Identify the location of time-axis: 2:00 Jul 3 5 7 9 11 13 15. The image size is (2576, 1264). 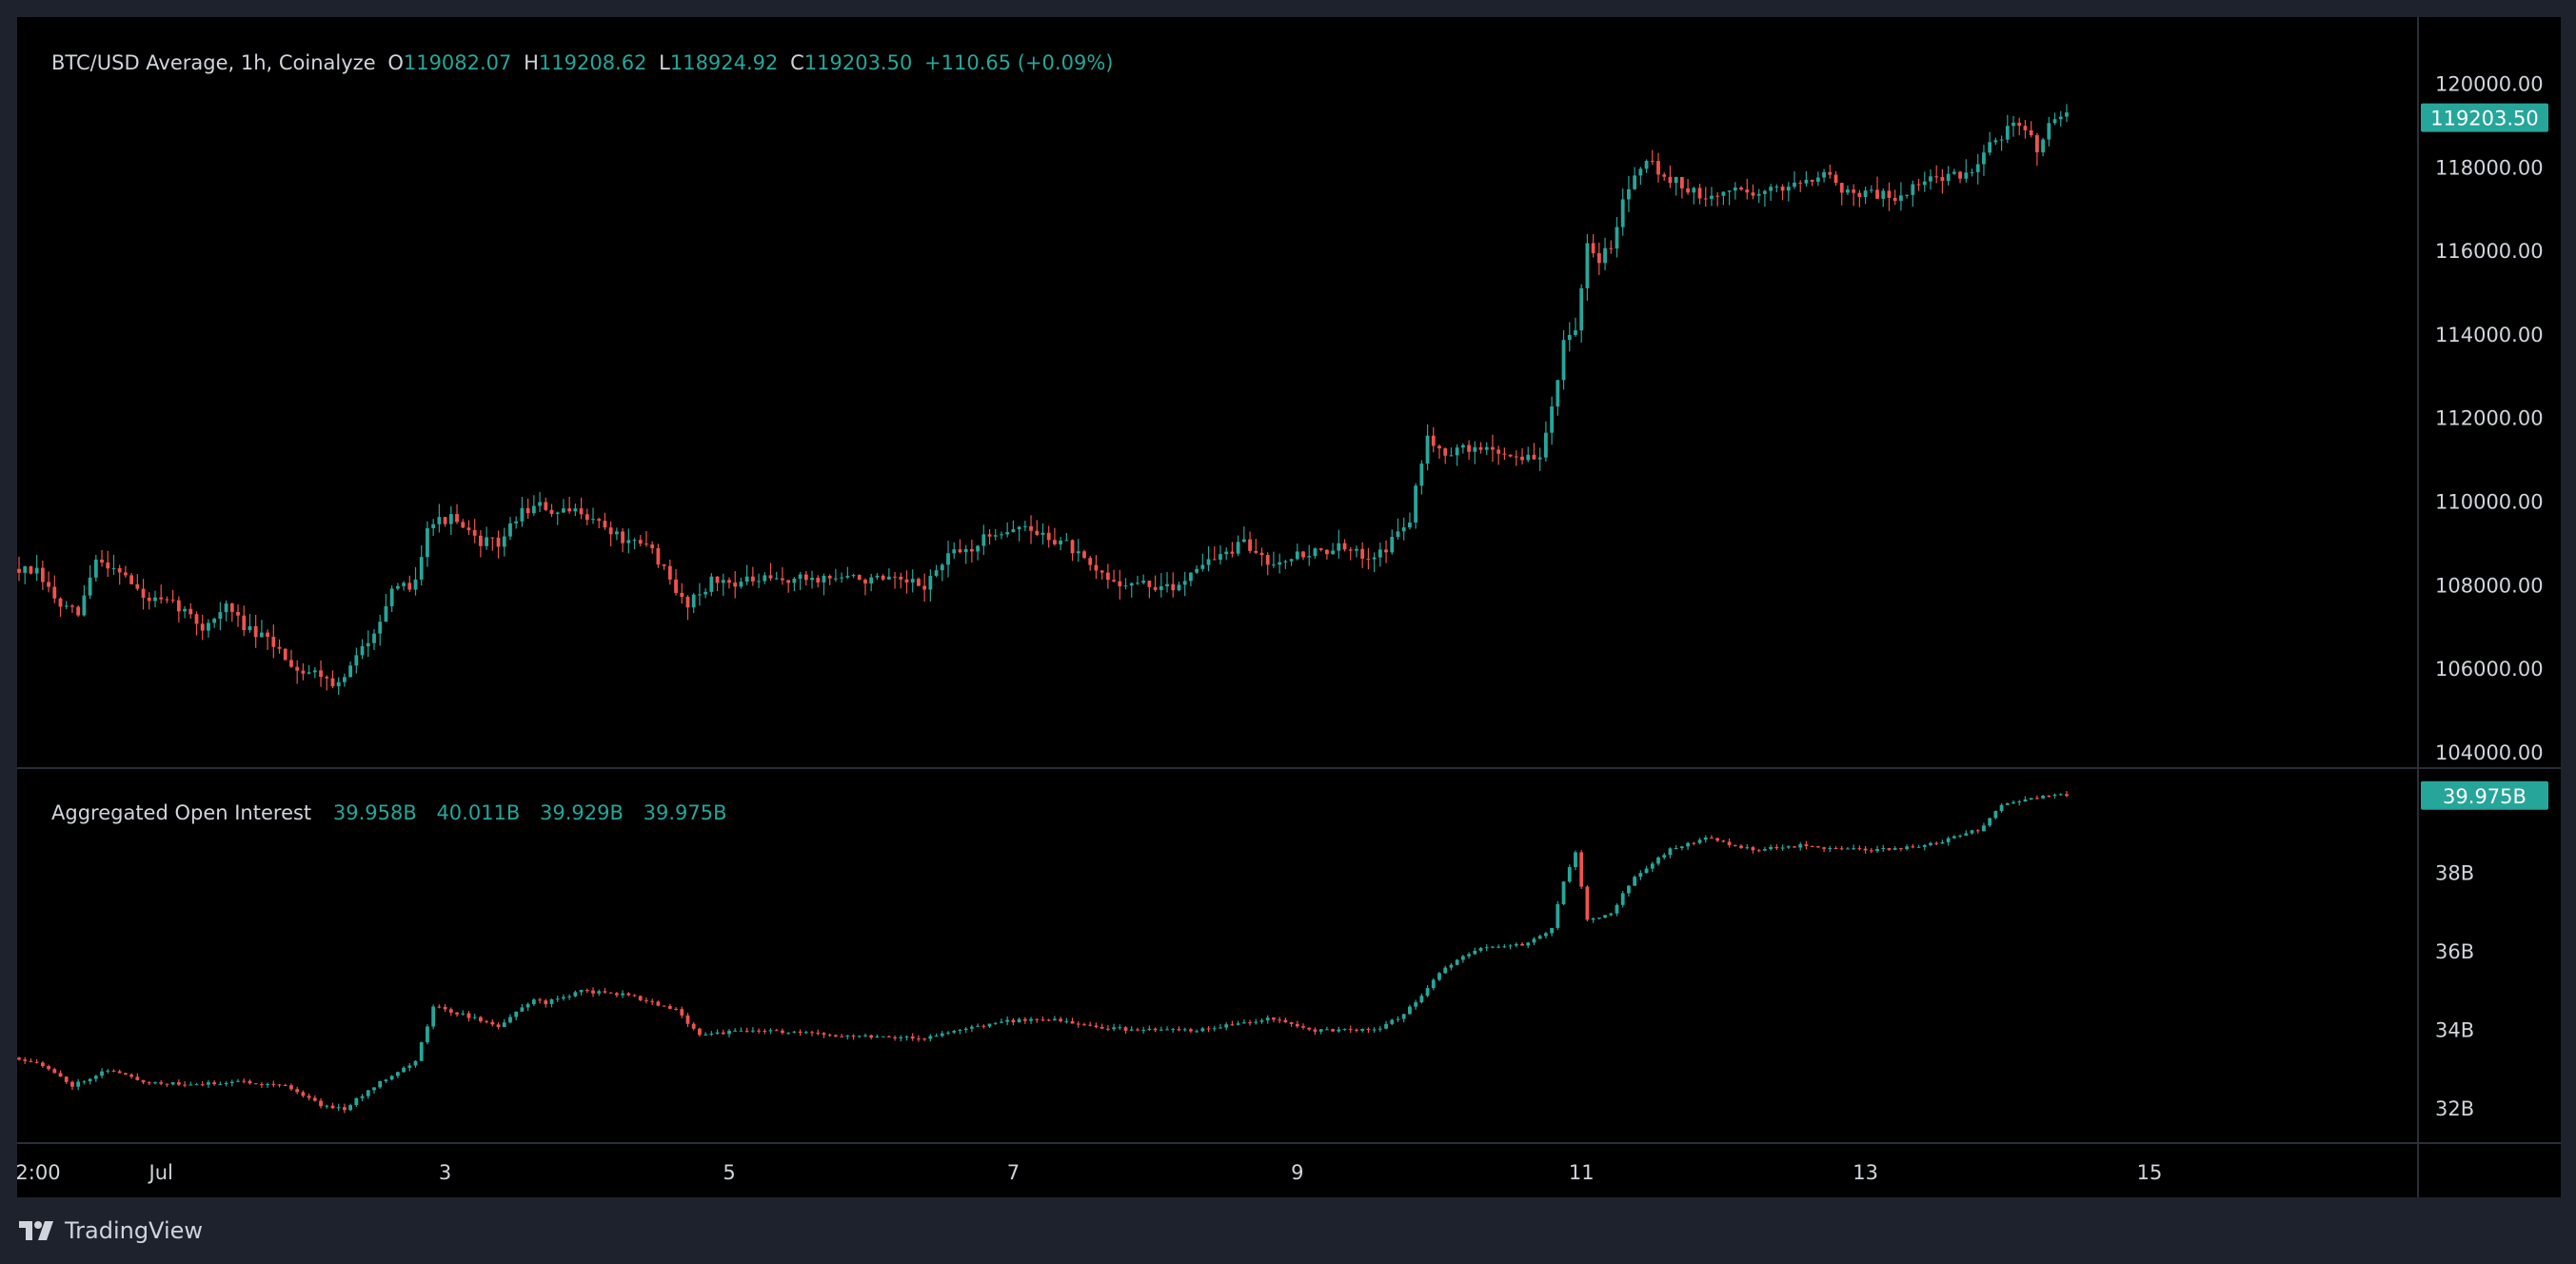
(1089, 1172).